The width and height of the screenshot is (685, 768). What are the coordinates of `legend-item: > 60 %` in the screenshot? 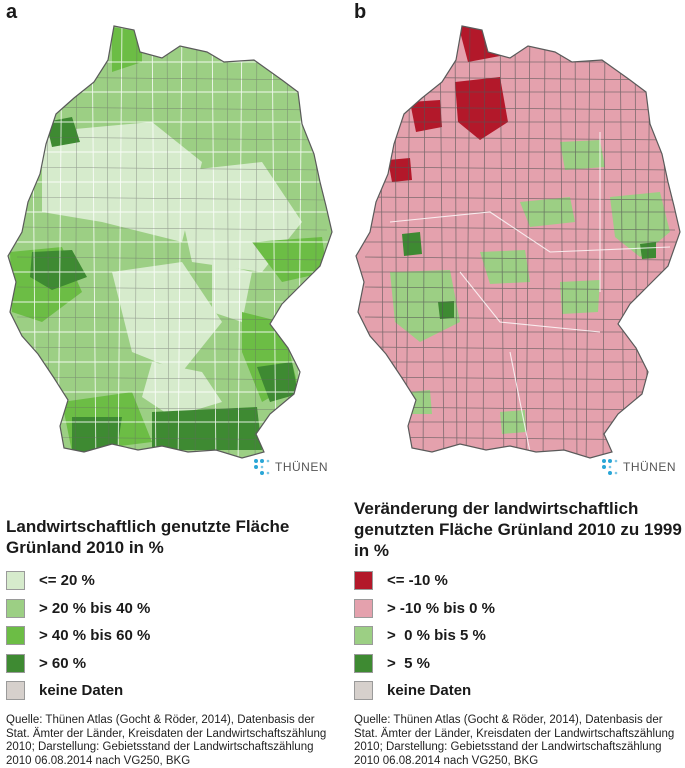 It's located at (78, 664).